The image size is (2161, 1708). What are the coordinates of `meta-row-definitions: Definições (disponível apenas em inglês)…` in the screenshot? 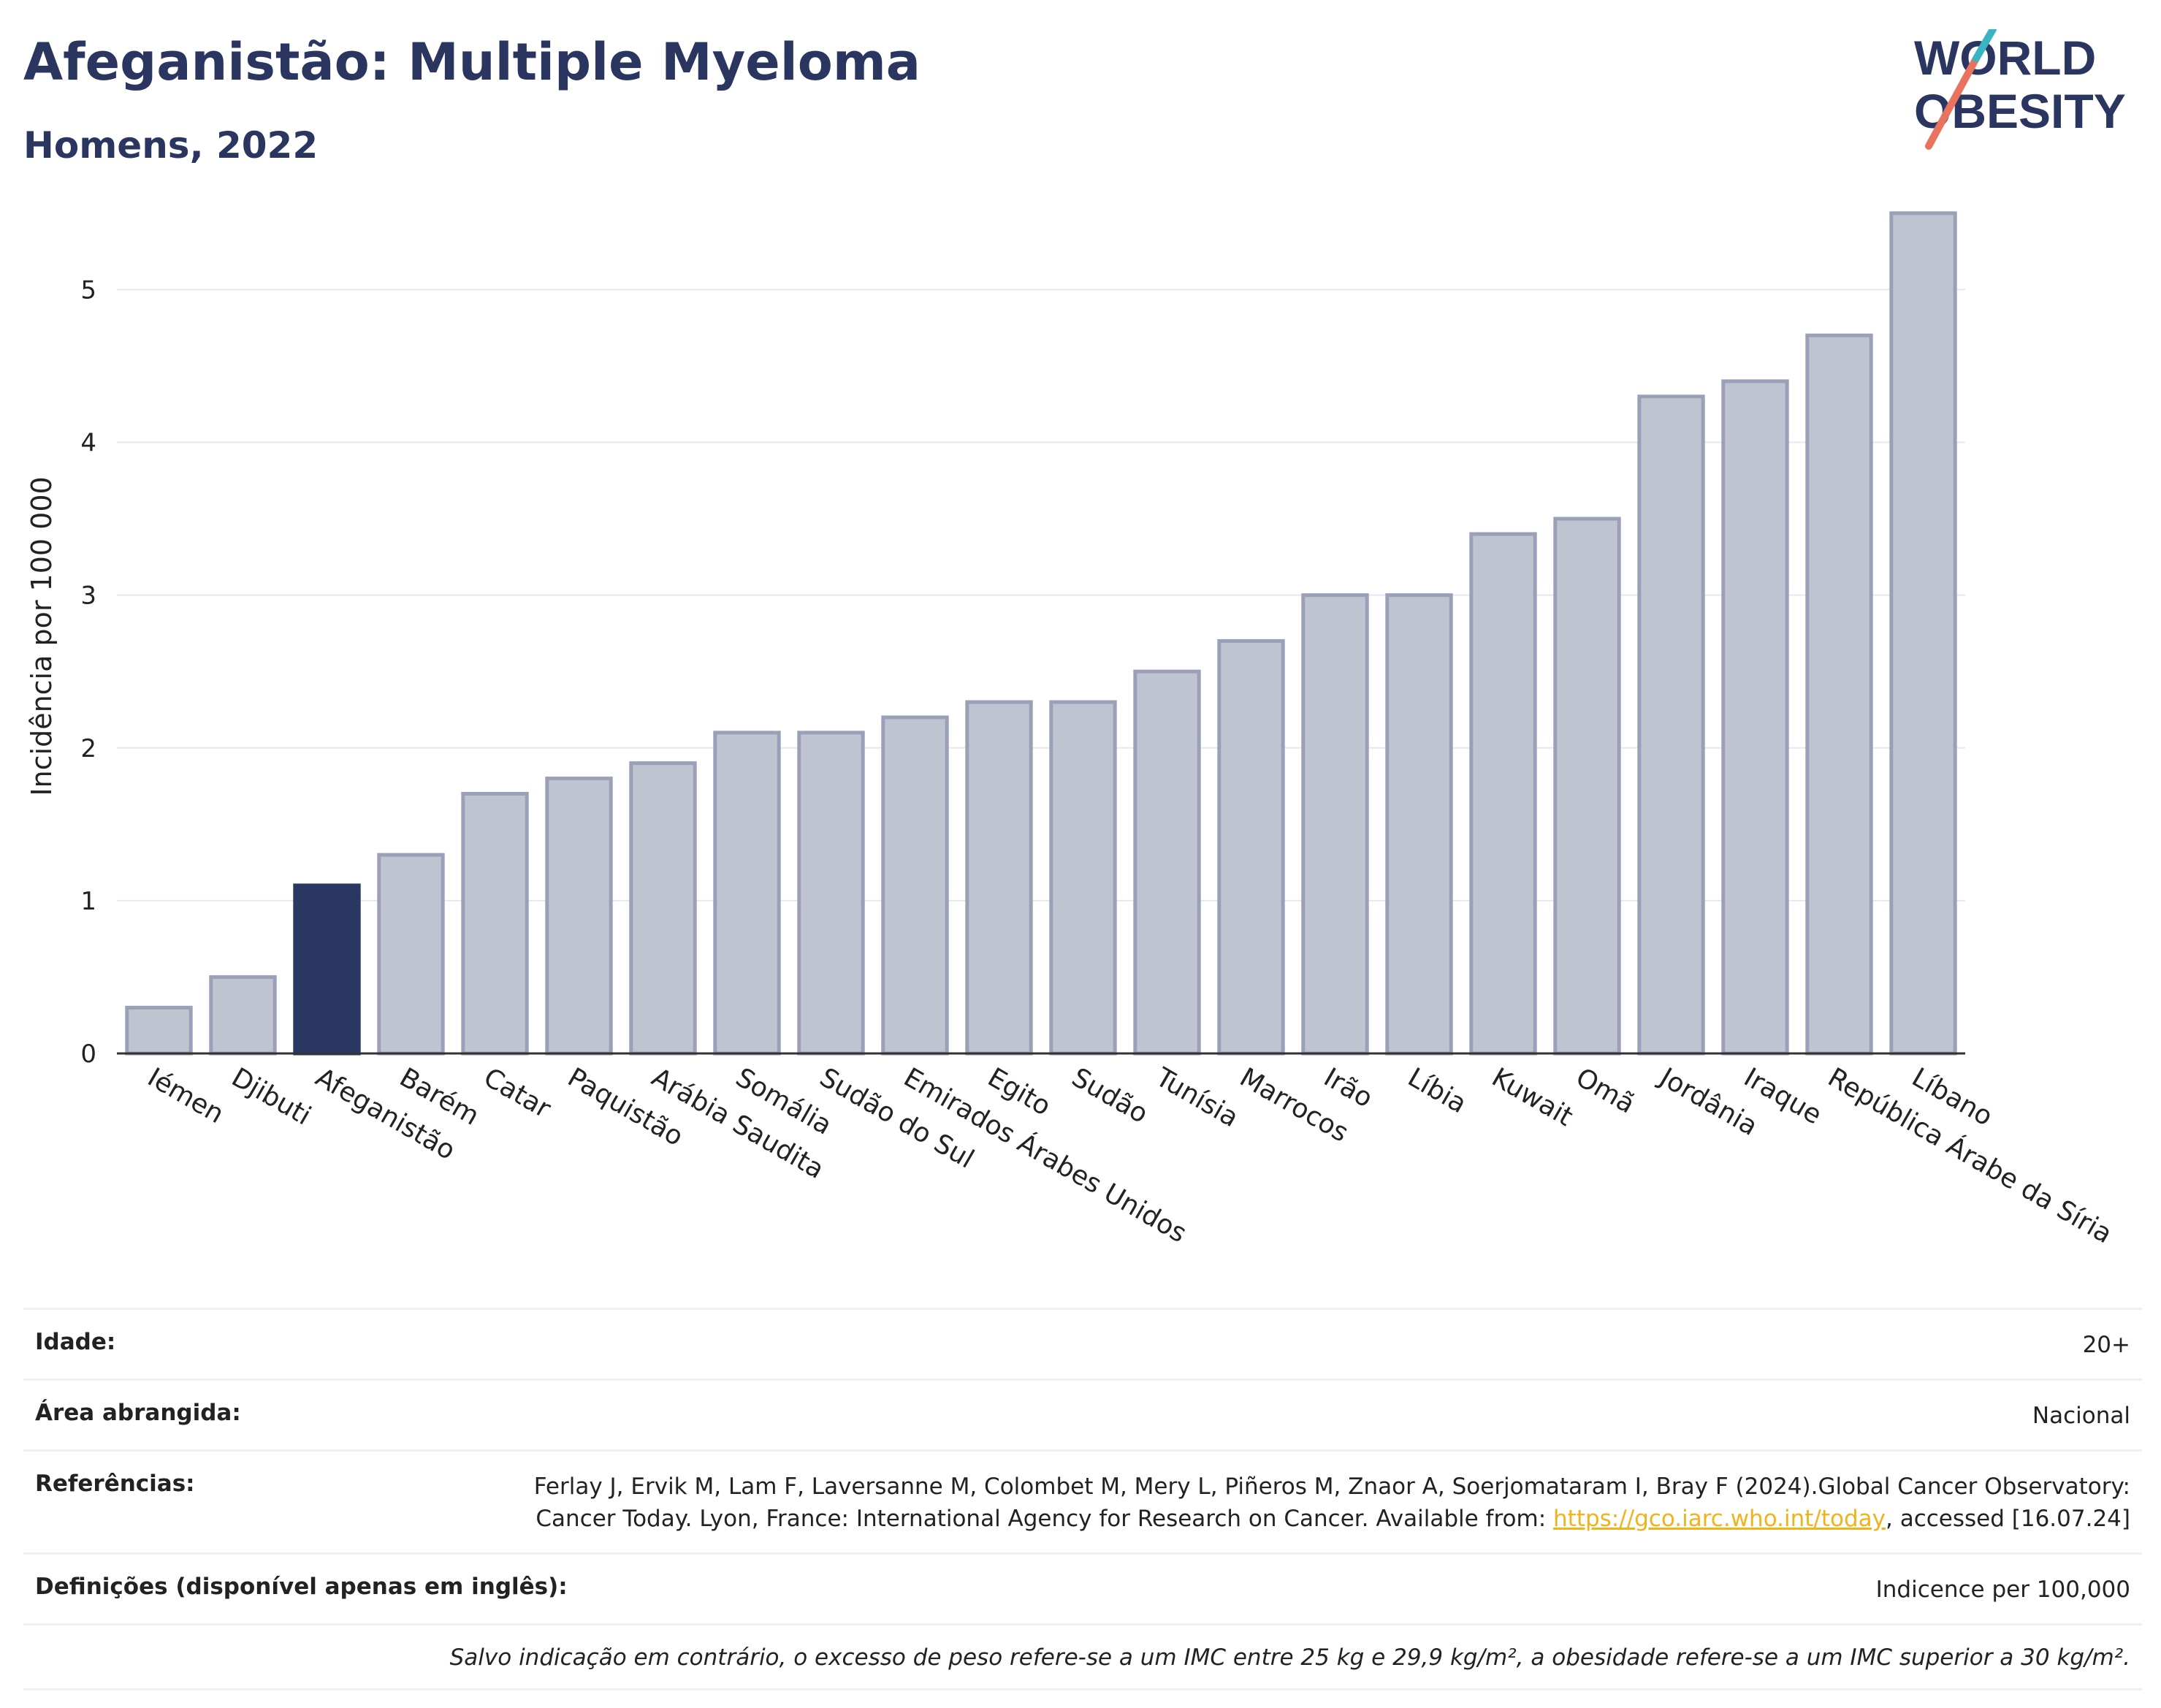 It's located at (1082, 1587).